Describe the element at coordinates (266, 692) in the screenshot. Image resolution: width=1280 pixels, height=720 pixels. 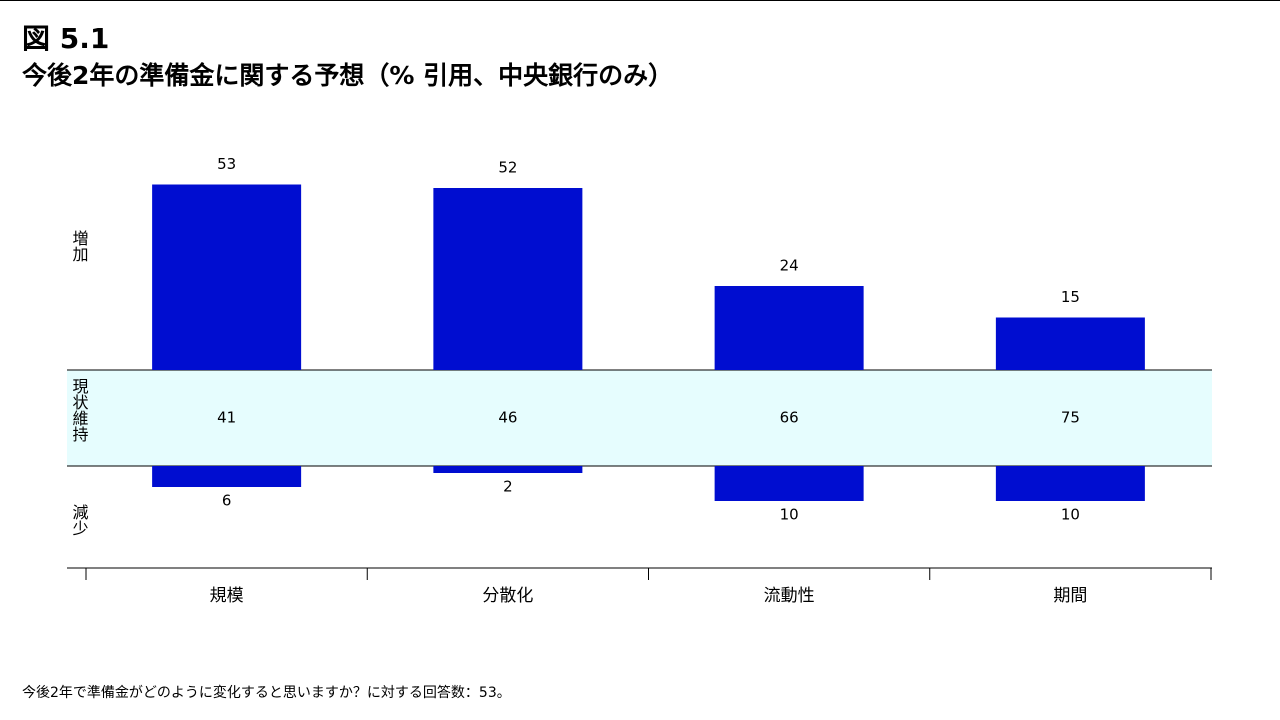
I see `footnote: 今後2年で準備金がどのように変化すると思いますか？に対する回答数：53。` at that location.